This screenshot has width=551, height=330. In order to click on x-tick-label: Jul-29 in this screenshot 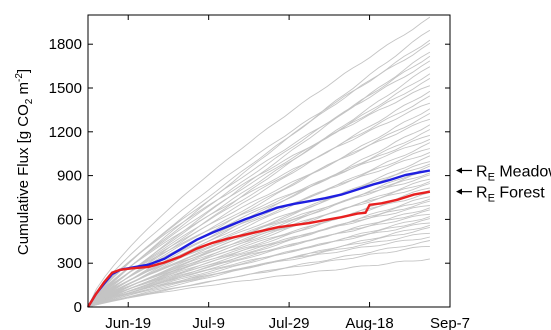, I will do `click(289, 322)`.